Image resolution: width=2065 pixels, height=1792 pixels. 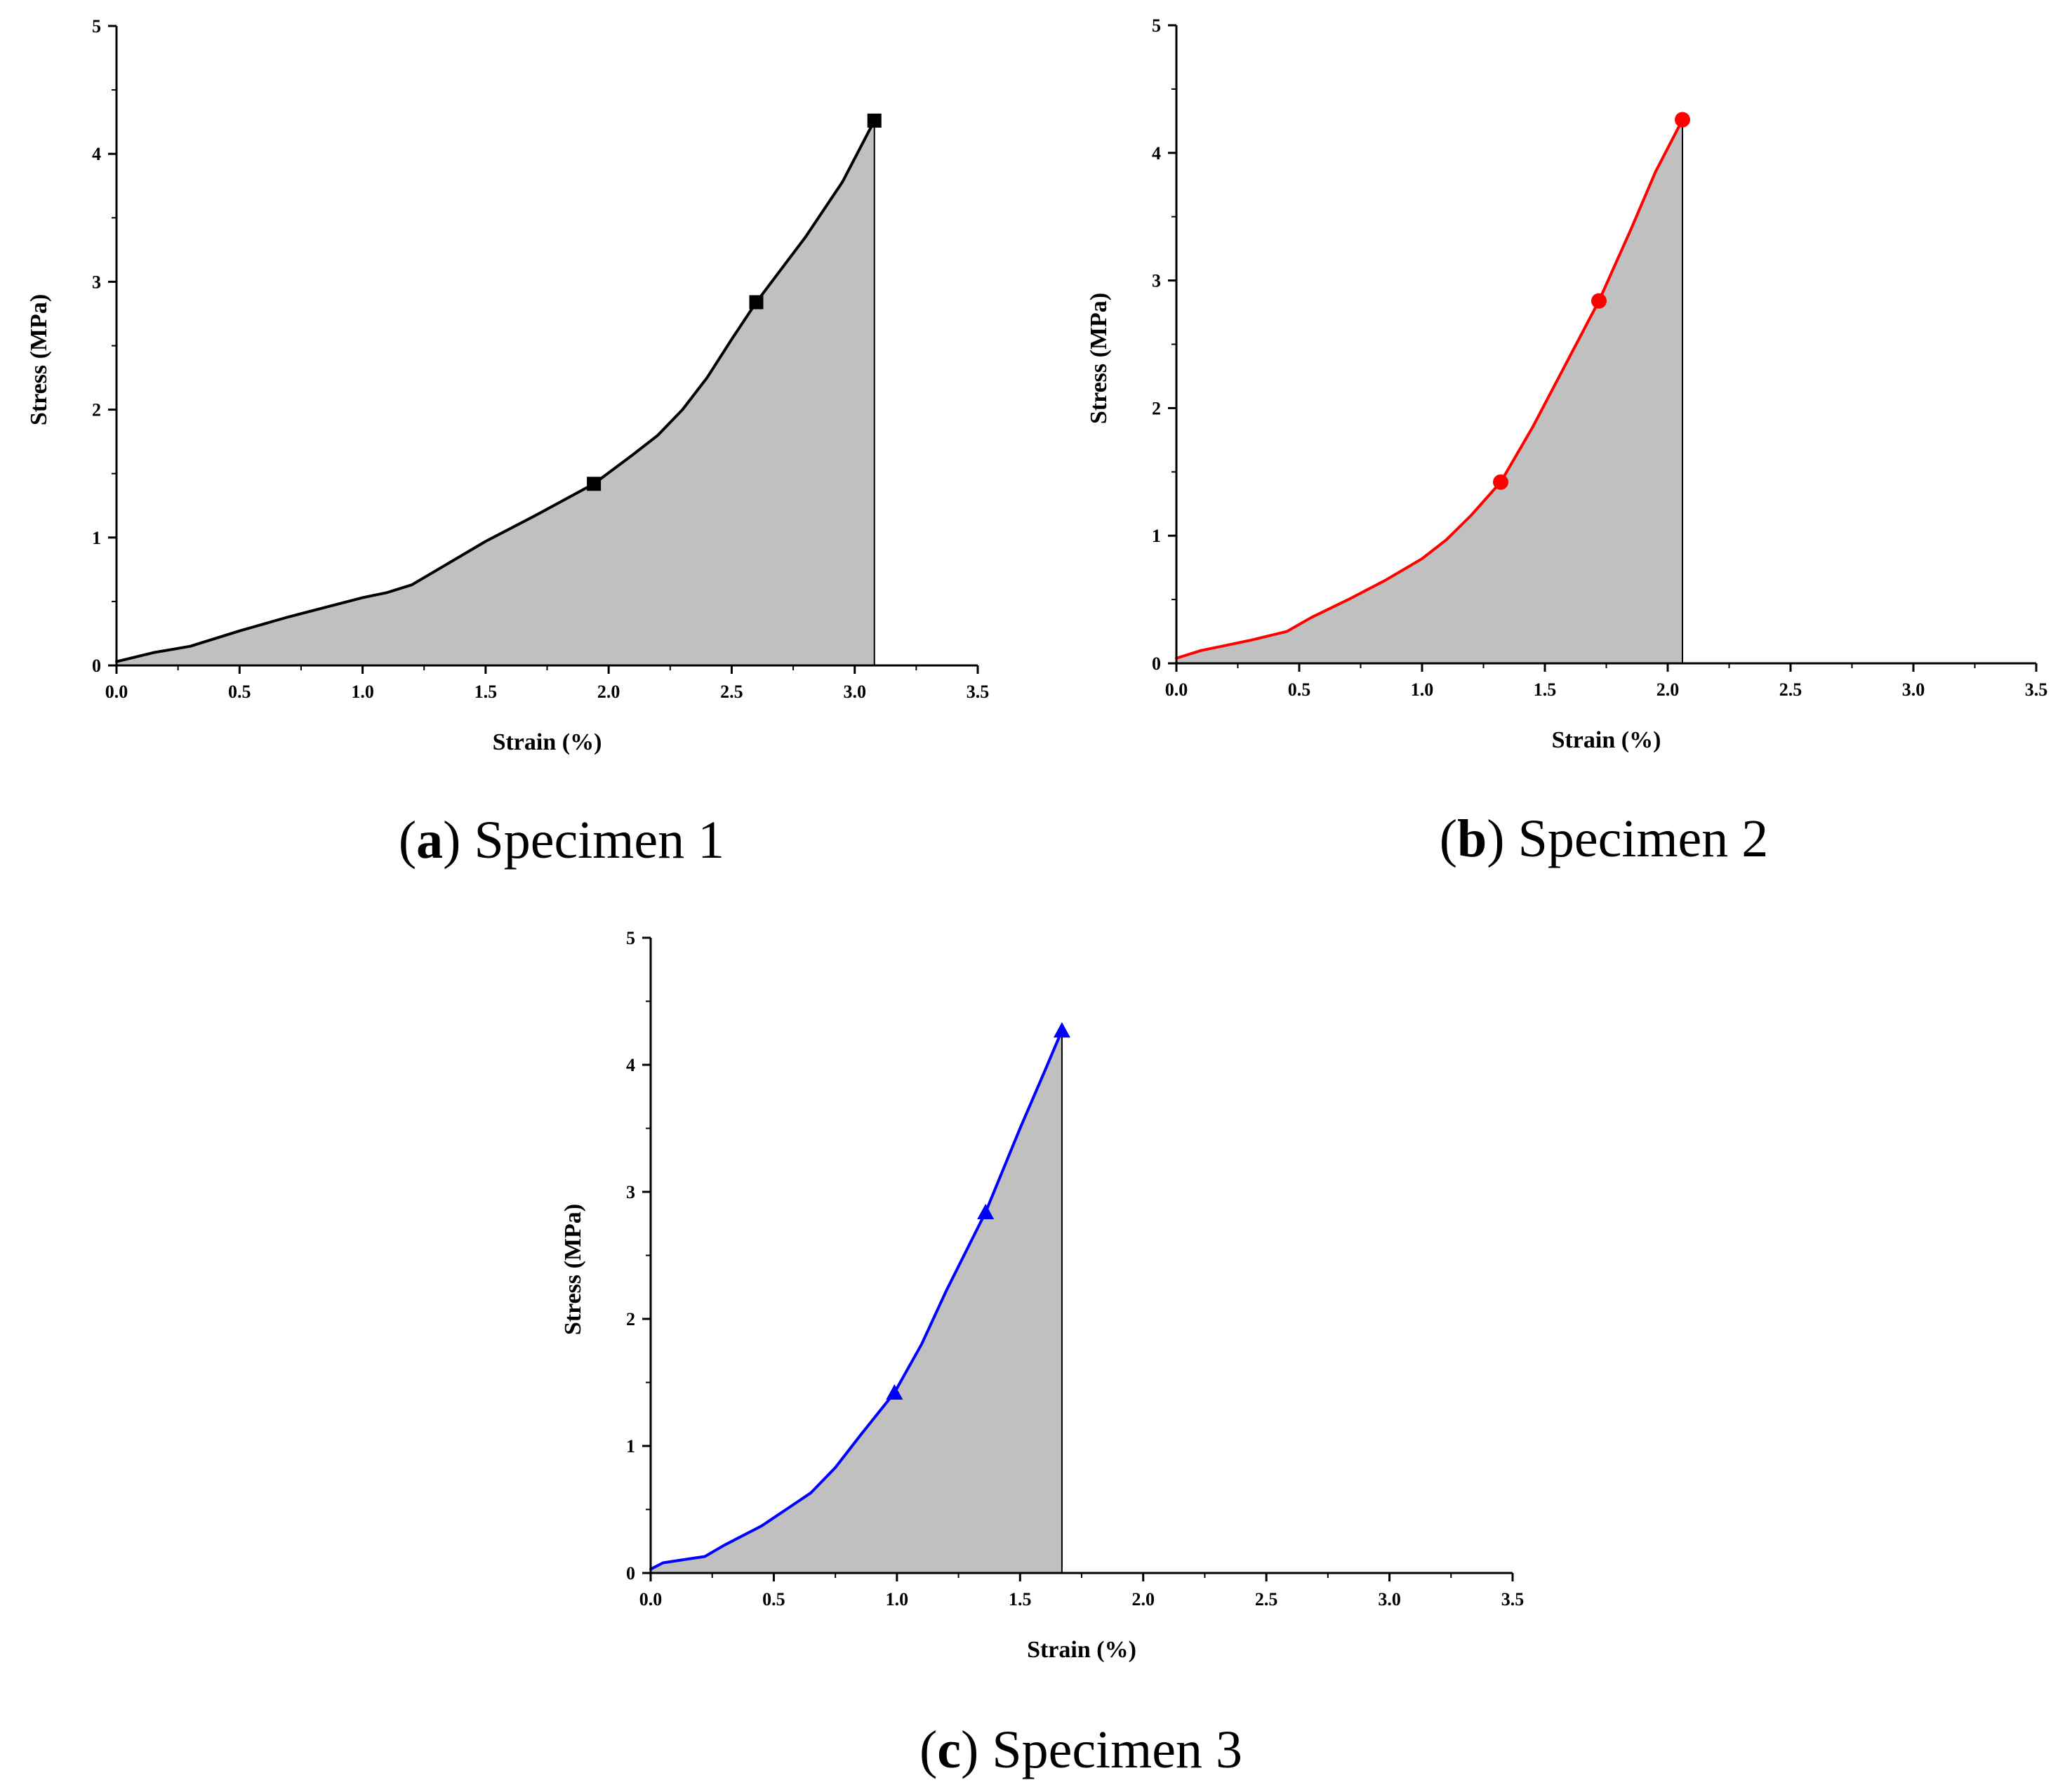 What do you see at coordinates (1110, 1749) in the screenshot?
I see `caption-text: Specimen 3` at bounding box center [1110, 1749].